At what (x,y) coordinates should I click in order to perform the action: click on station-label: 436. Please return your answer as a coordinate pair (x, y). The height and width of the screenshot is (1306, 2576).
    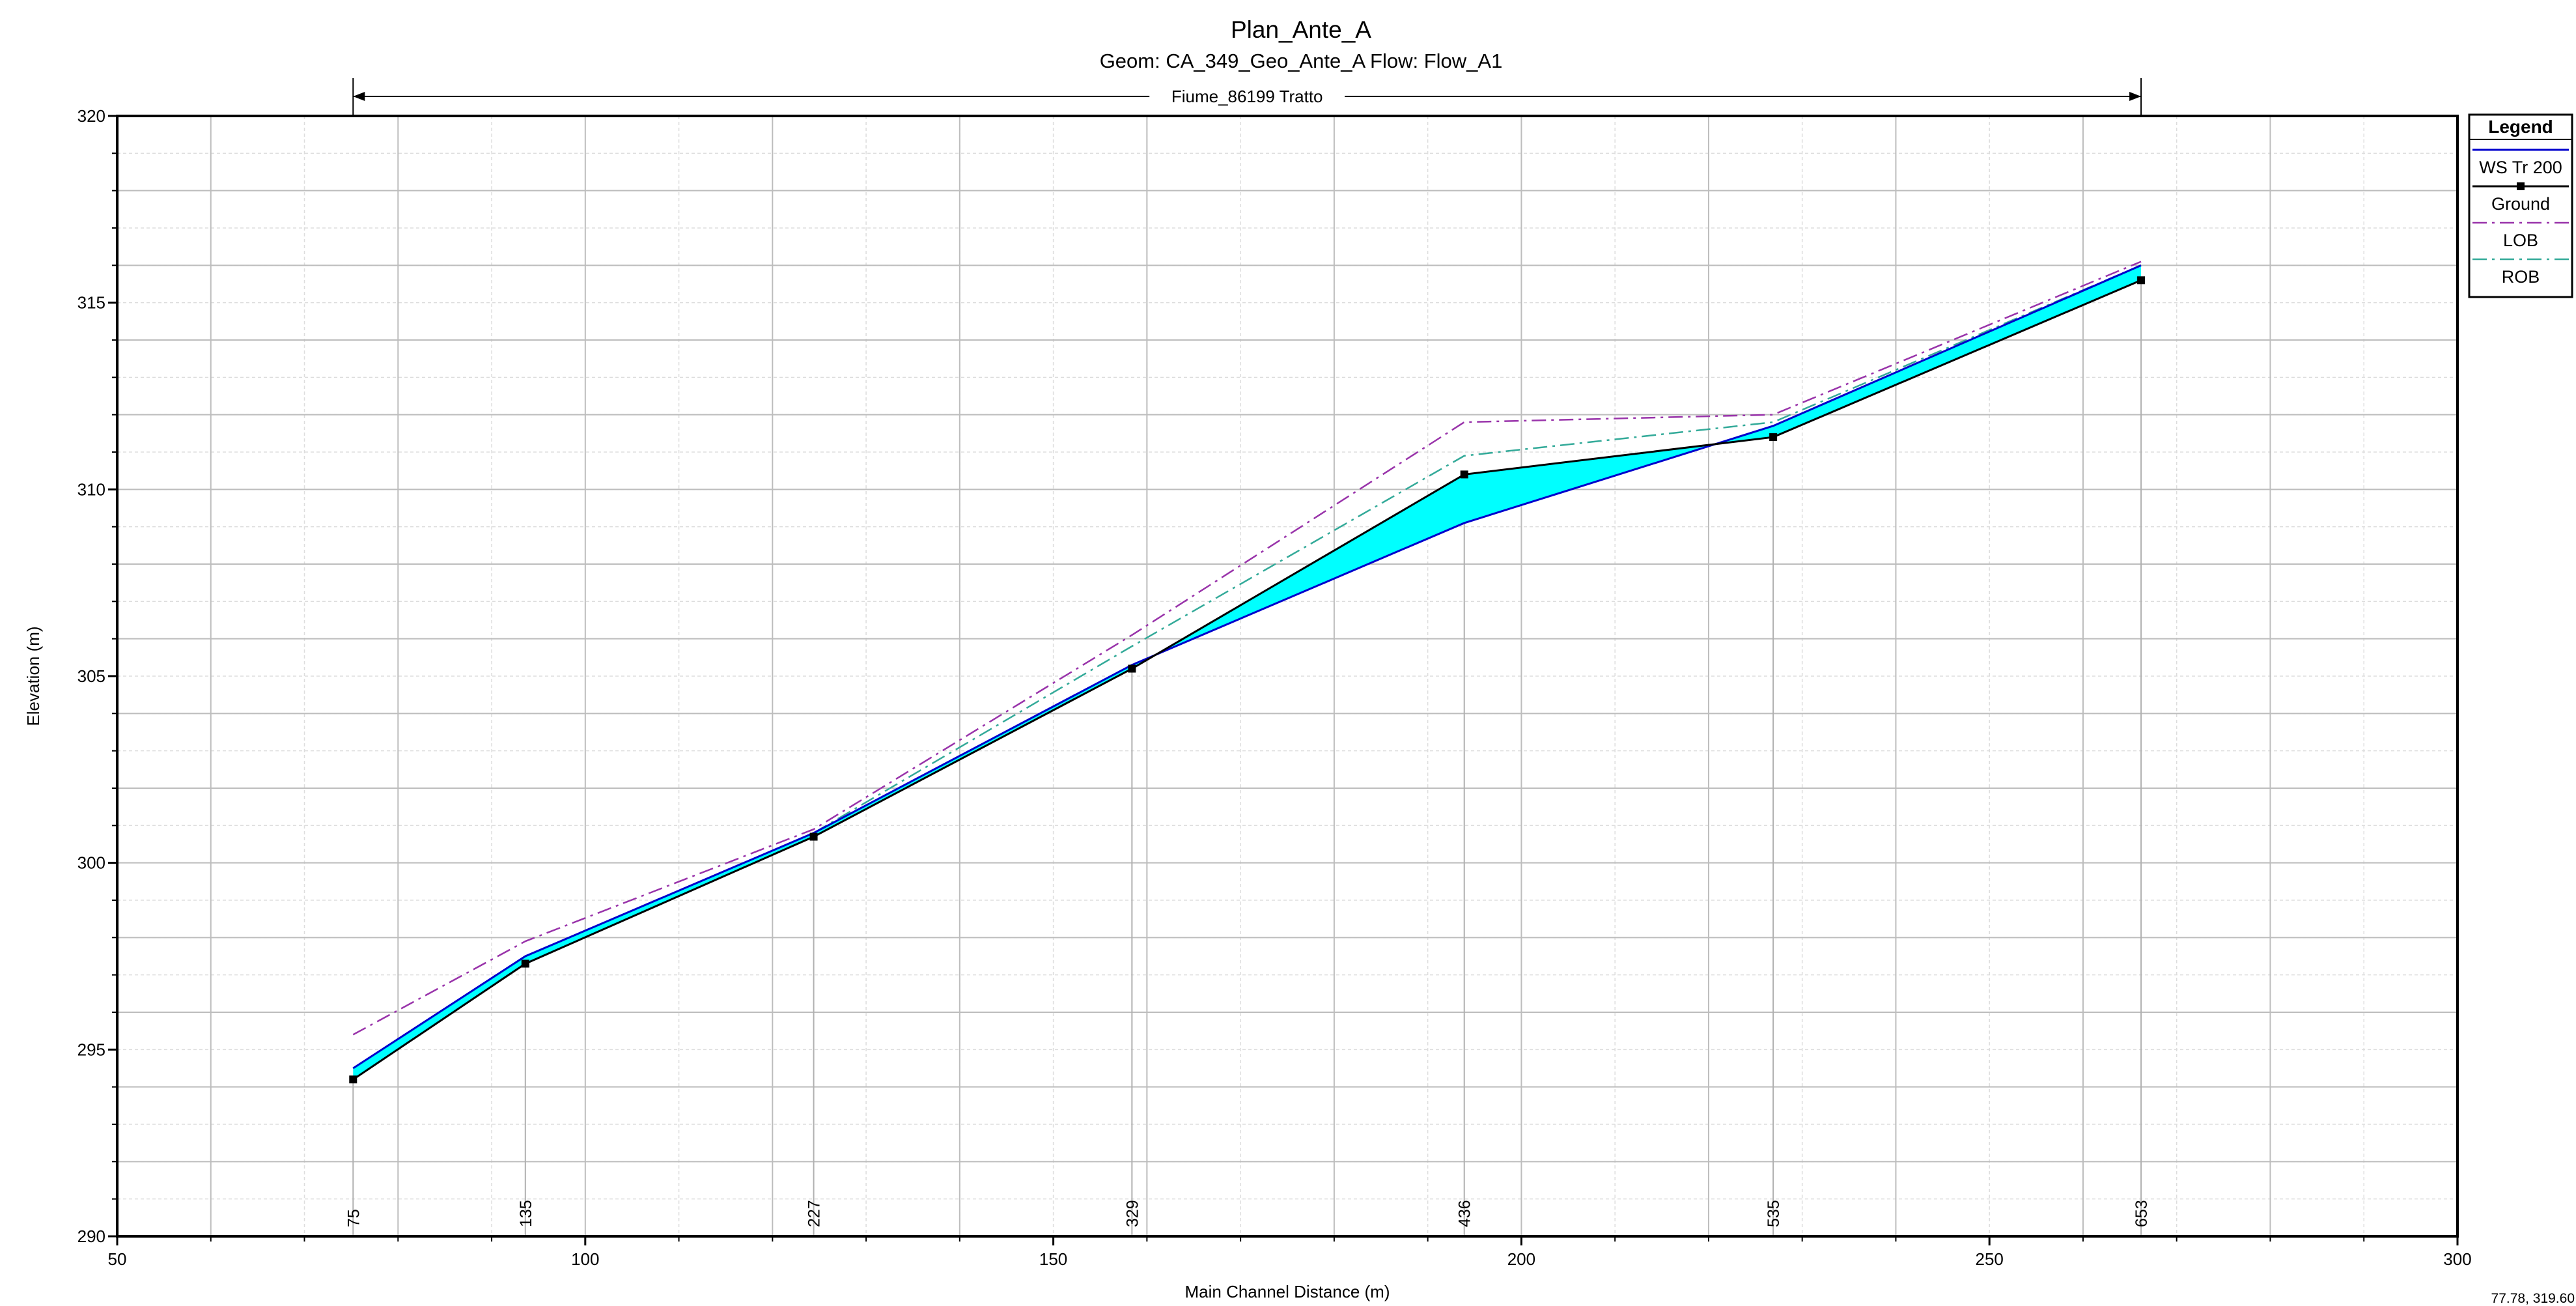
    Looking at the image, I should click on (1465, 1214).